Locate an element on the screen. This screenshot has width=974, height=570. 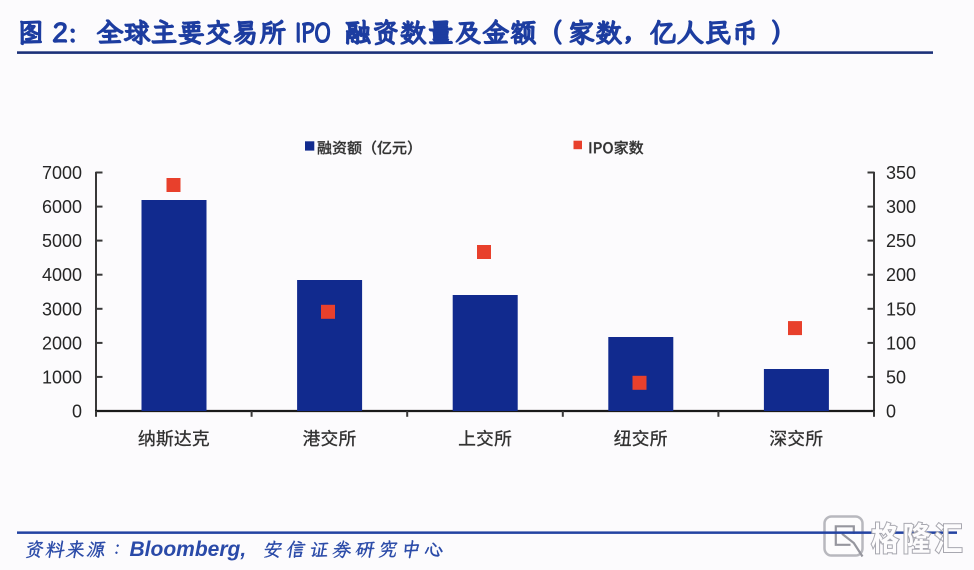
svg-text: Bloomberg, is located at coordinates (188, 549).